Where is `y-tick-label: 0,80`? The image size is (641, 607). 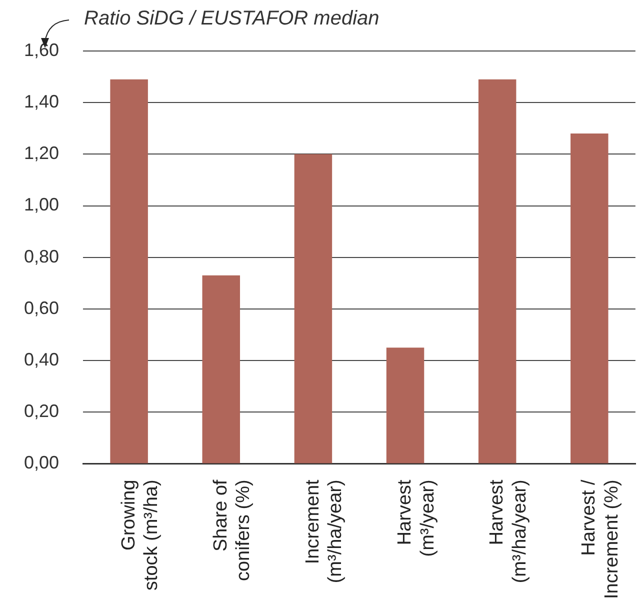 y-tick-label: 0,80 is located at coordinates (42, 256).